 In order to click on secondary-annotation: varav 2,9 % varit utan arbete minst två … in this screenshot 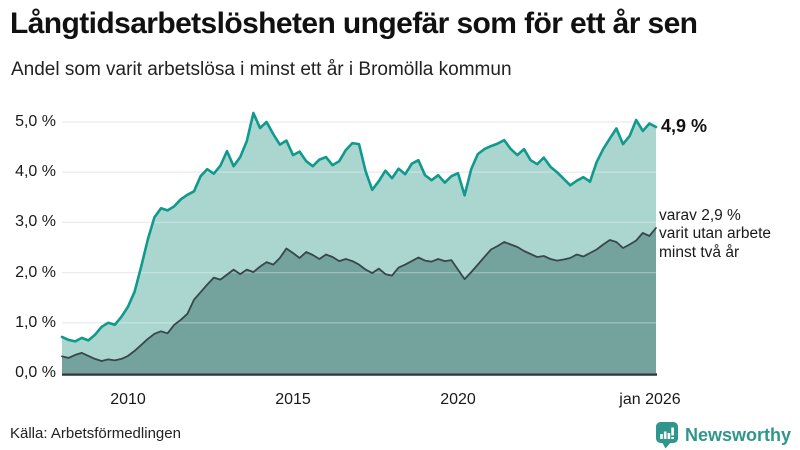, I will do `click(715, 234)`.